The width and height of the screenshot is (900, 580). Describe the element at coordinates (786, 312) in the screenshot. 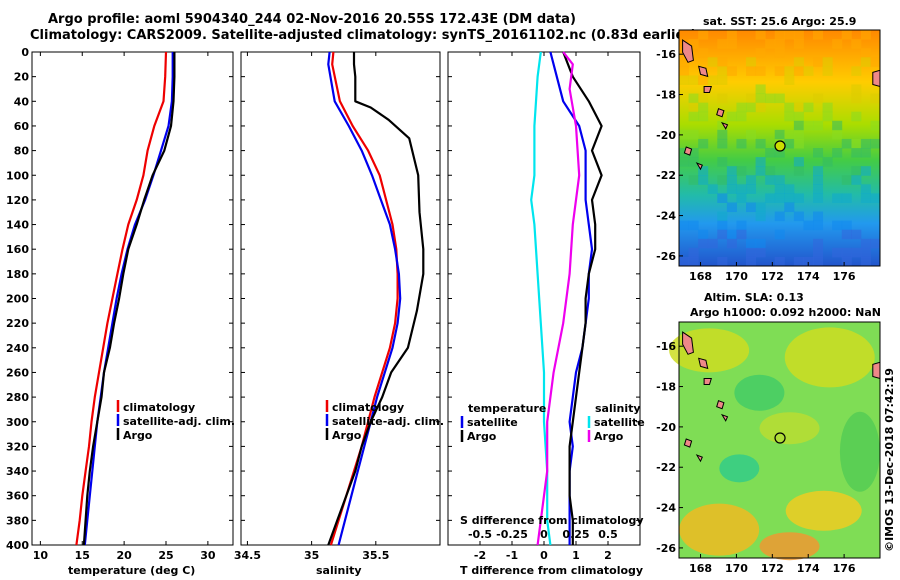

I see `sla-map-title-line2: Argo h1000: 0.092 h2000: NaN` at that location.